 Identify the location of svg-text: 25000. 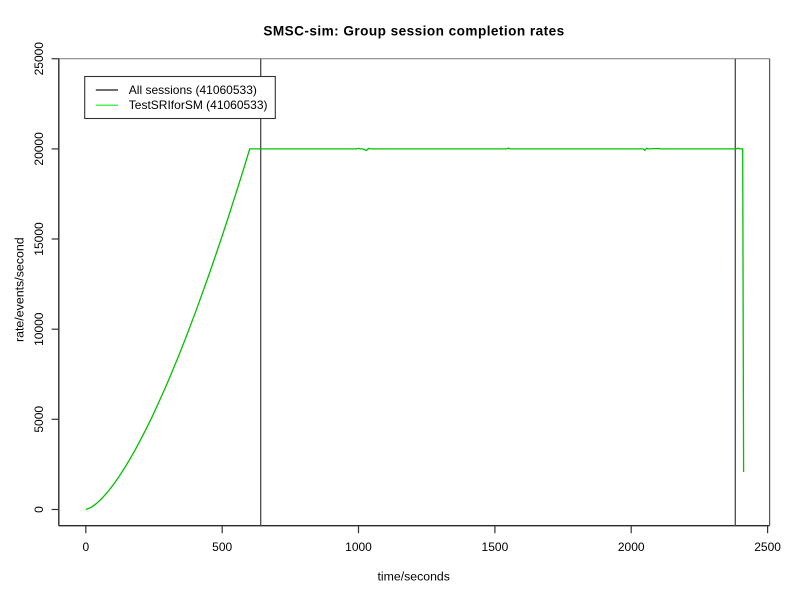
(39, 59).